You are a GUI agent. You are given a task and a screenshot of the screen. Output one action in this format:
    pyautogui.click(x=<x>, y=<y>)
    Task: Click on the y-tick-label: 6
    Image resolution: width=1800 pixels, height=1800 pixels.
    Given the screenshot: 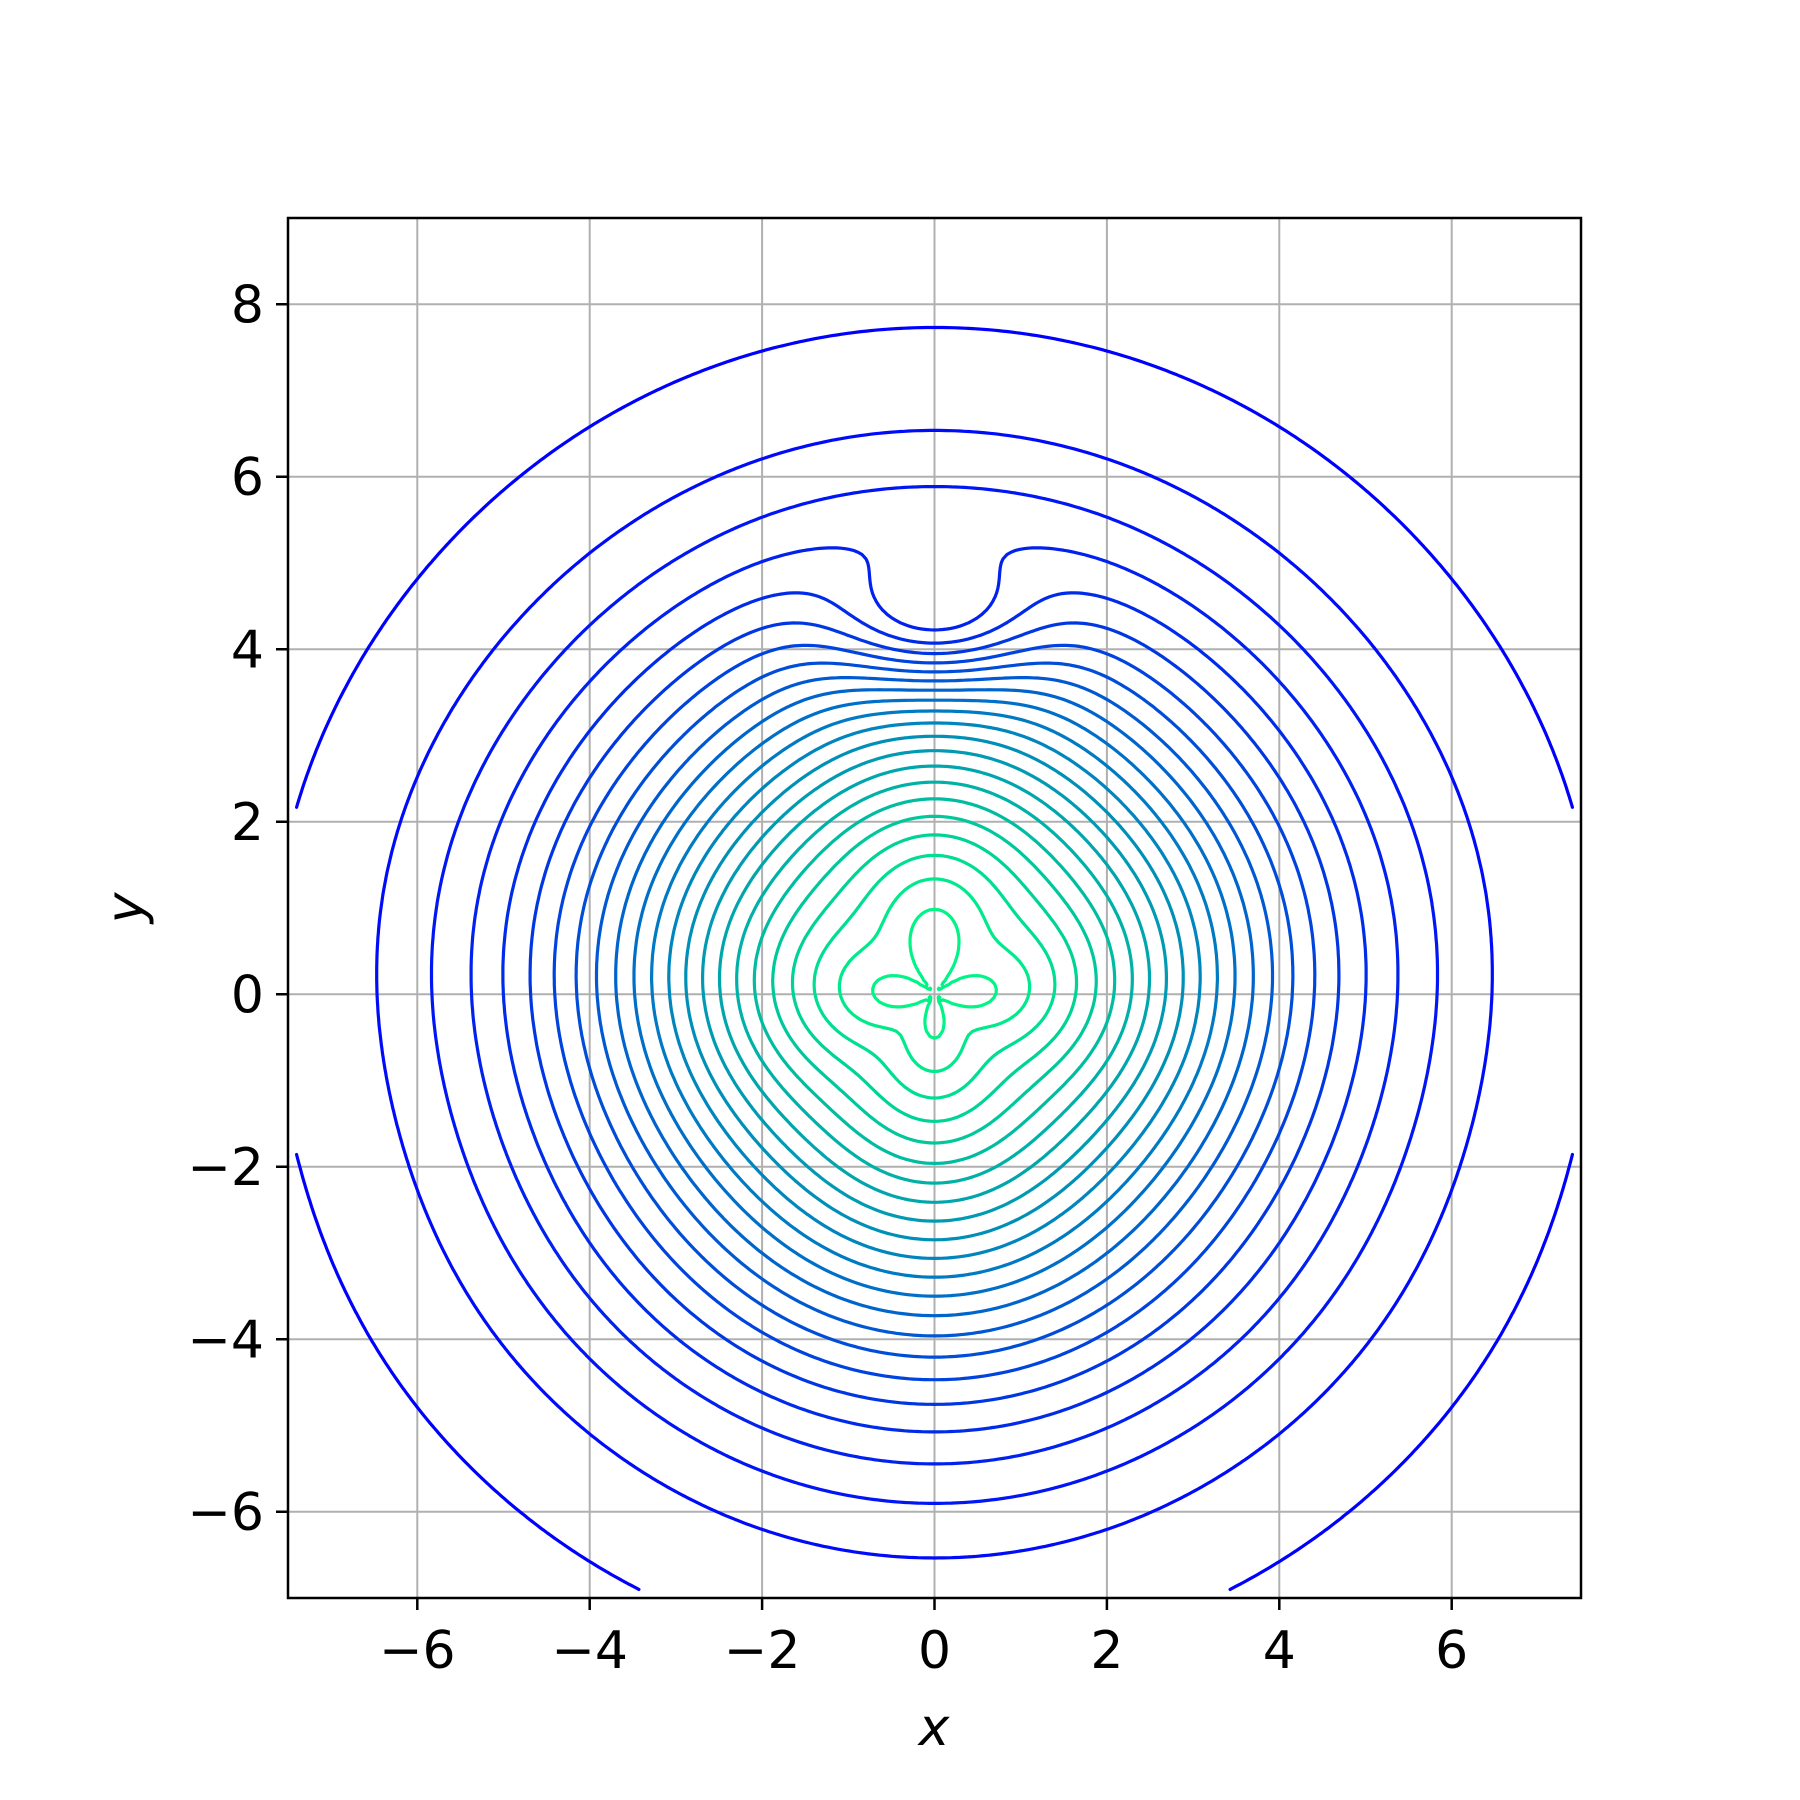 What is the action you would take?
    pyautogui.click(x=247, y=478)
    